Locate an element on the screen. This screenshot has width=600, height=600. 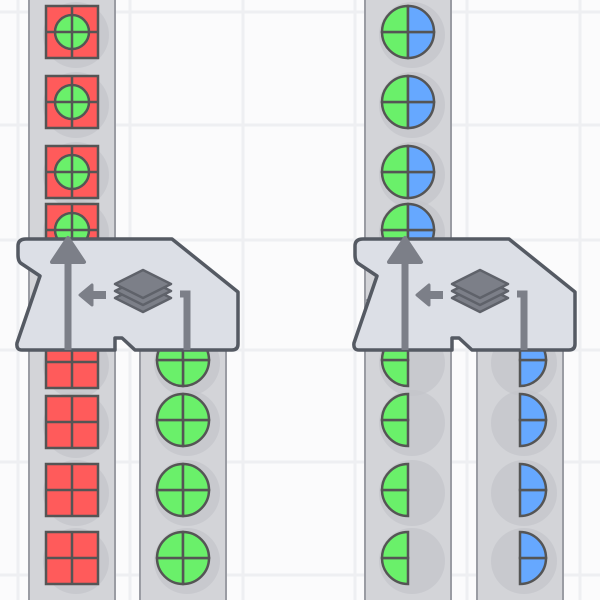
unstacker-right is located at coordinates (464, 294).